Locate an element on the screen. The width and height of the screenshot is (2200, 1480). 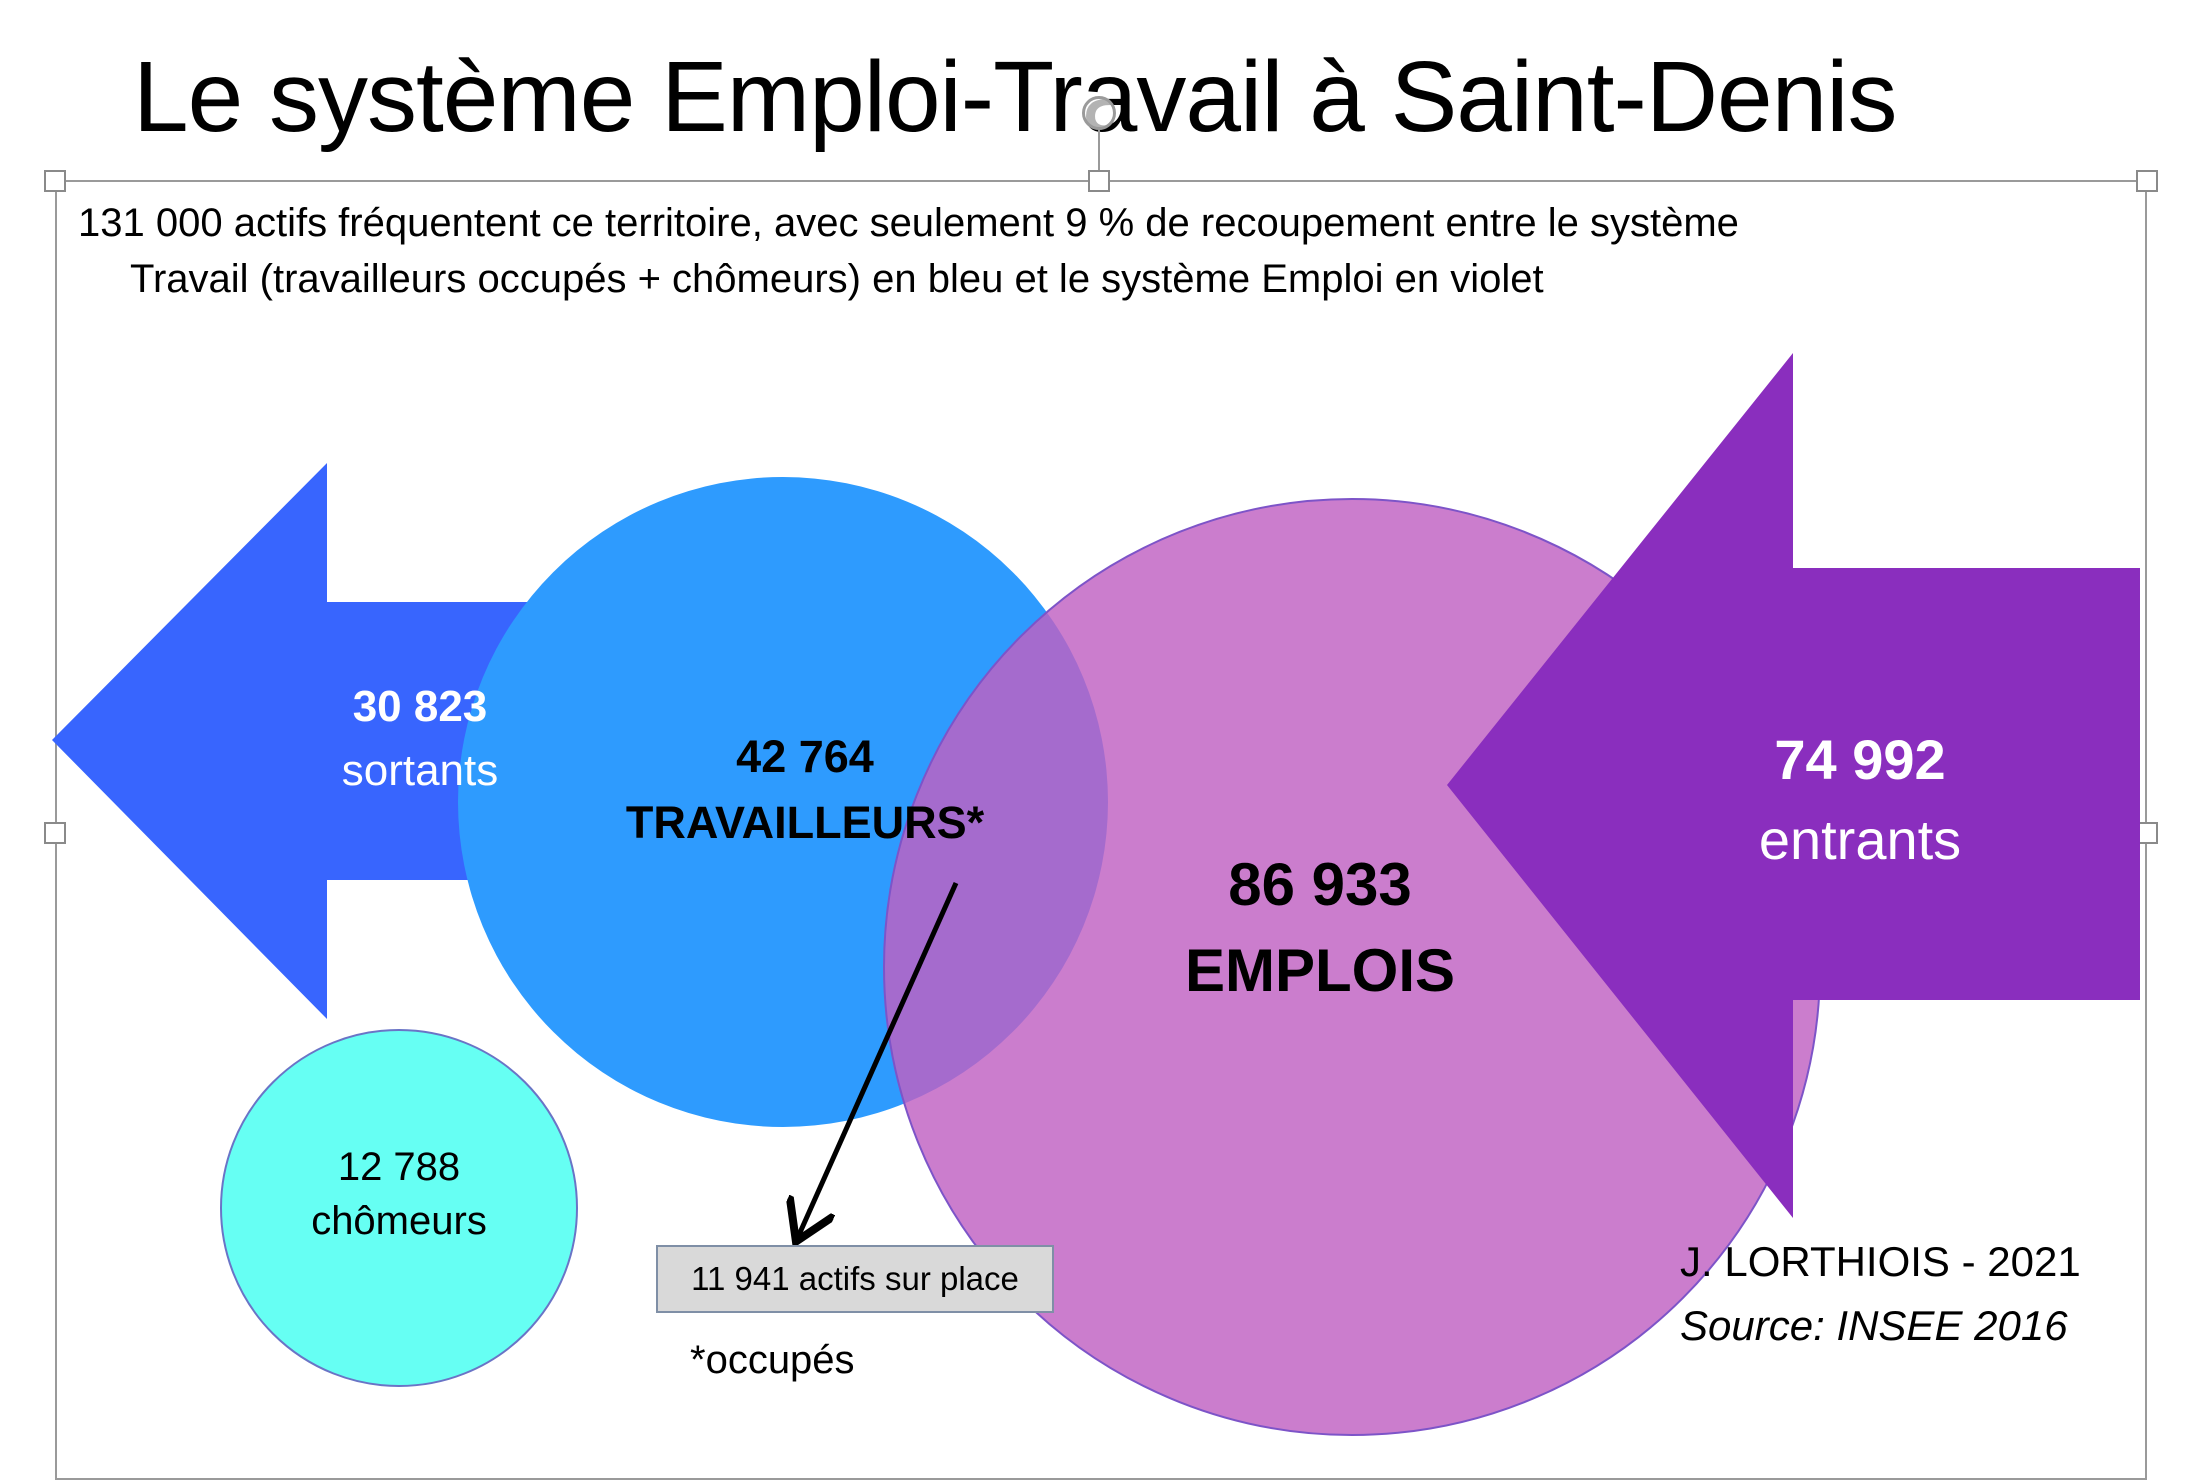
credit-author: J. LORTHIOIS - 2021 is located at coordinates (1880, 1261).